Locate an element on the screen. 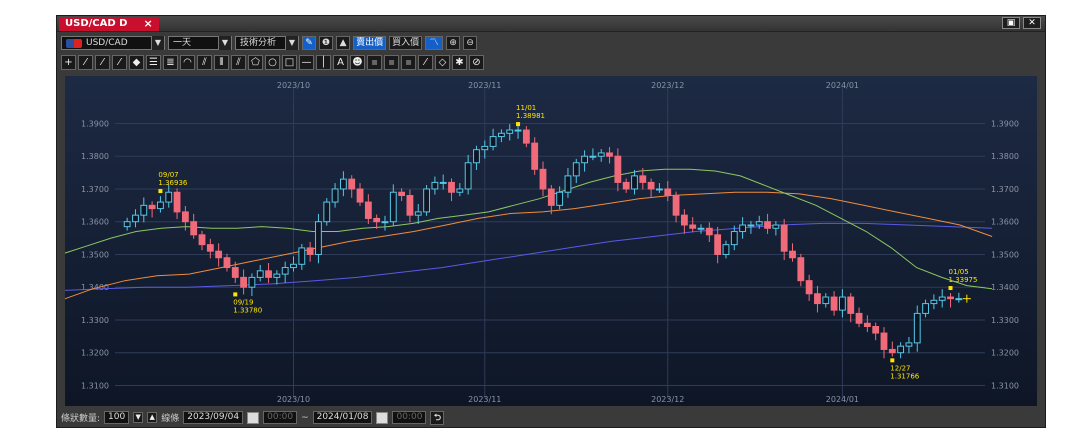 This screenshot has width=1078, height=446. icon-tool-icon: ☻ is located at coordinates (357, 62).